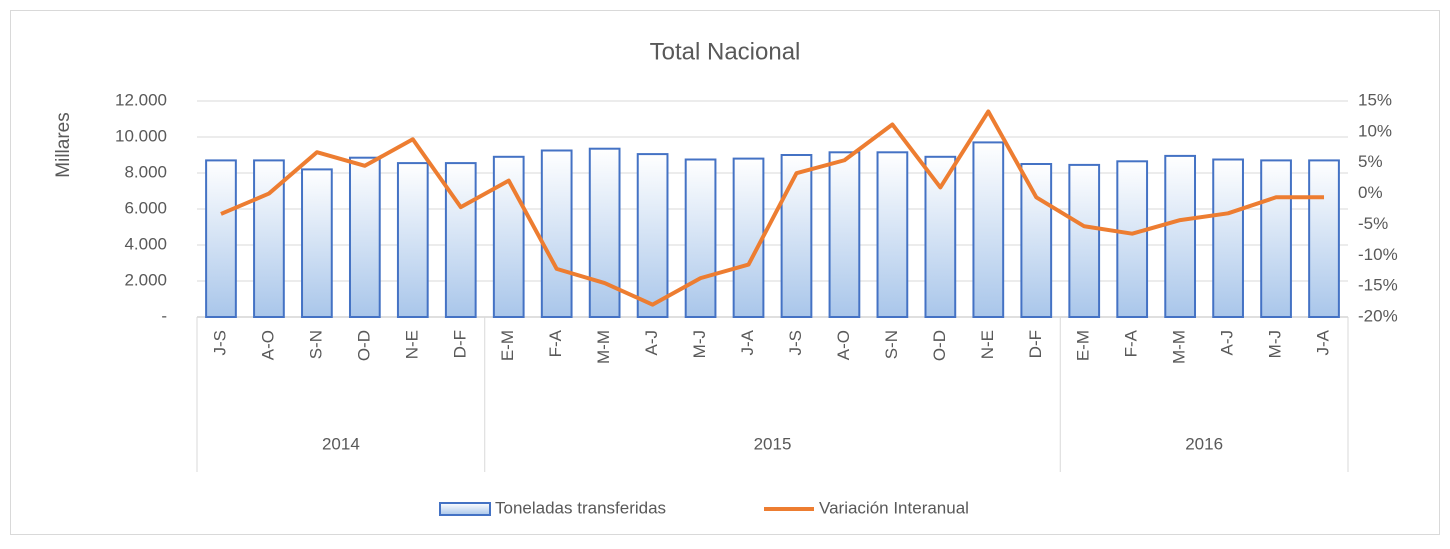 The image size is (1450, 549). Describe the element at coordinates (1375, 130) in the screenshot. I see `y2-tick-label: 10%` at that location.